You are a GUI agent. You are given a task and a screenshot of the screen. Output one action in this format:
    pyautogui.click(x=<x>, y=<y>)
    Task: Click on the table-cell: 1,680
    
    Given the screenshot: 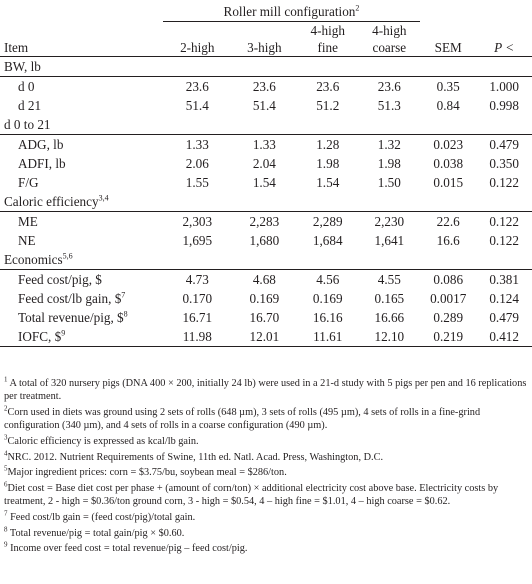 What is the action you would take?
    pyautogui.click(x=264, y=240)
    